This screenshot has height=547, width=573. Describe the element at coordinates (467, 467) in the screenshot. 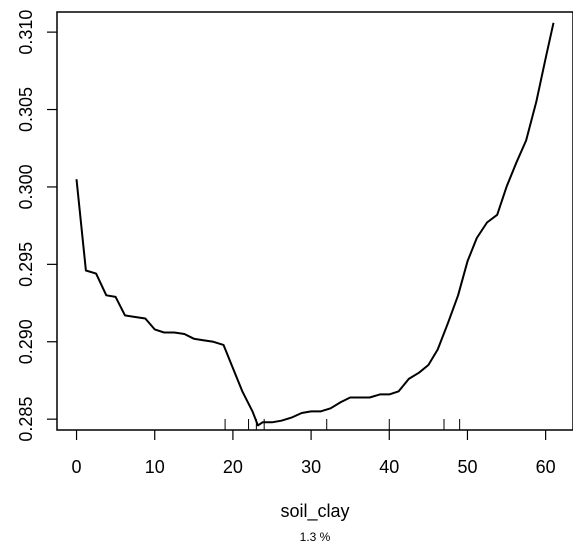

I see `x-tick-label: 50` at that location.